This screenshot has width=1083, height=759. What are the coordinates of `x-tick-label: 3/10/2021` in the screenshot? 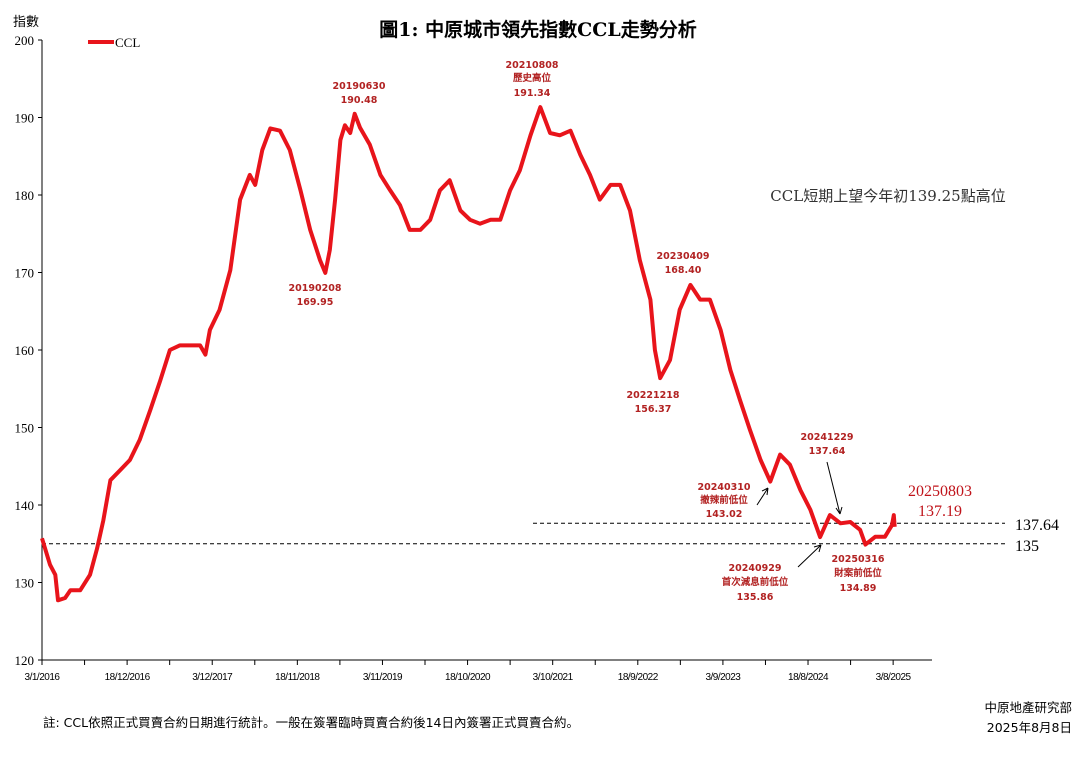 It's located at (553, 677).